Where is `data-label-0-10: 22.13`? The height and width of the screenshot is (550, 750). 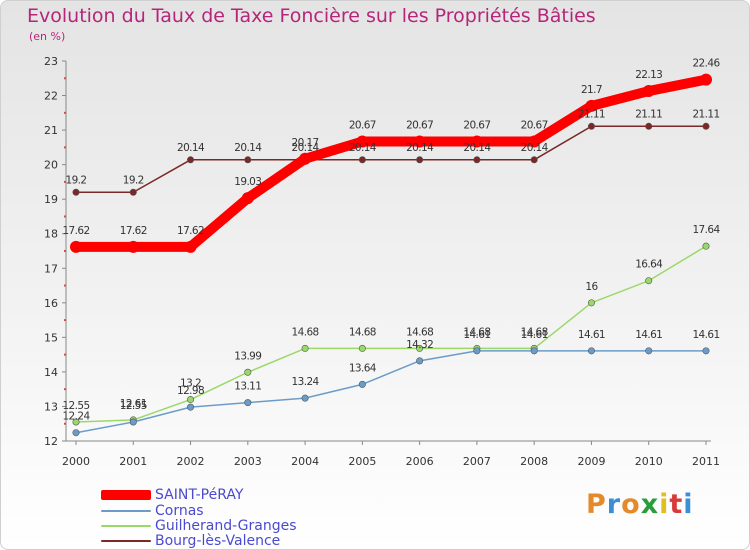 data-label-0-10: 22.13 is located at coordinates (648, 75).